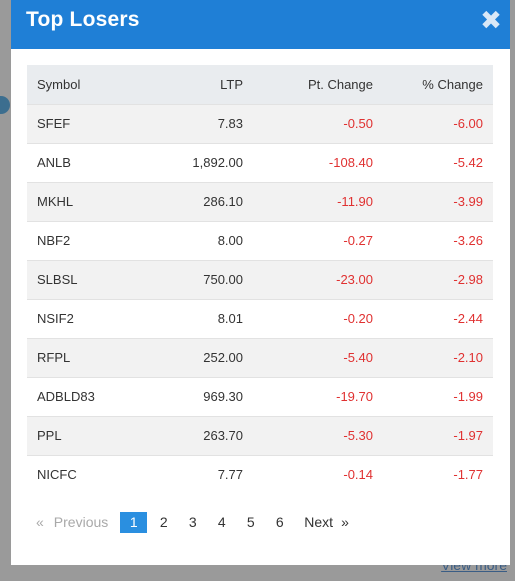 Image resolution: width=515 pixels, height=581 pixels. I want to click on ltp-cell: 7.83, so click(230, 123).